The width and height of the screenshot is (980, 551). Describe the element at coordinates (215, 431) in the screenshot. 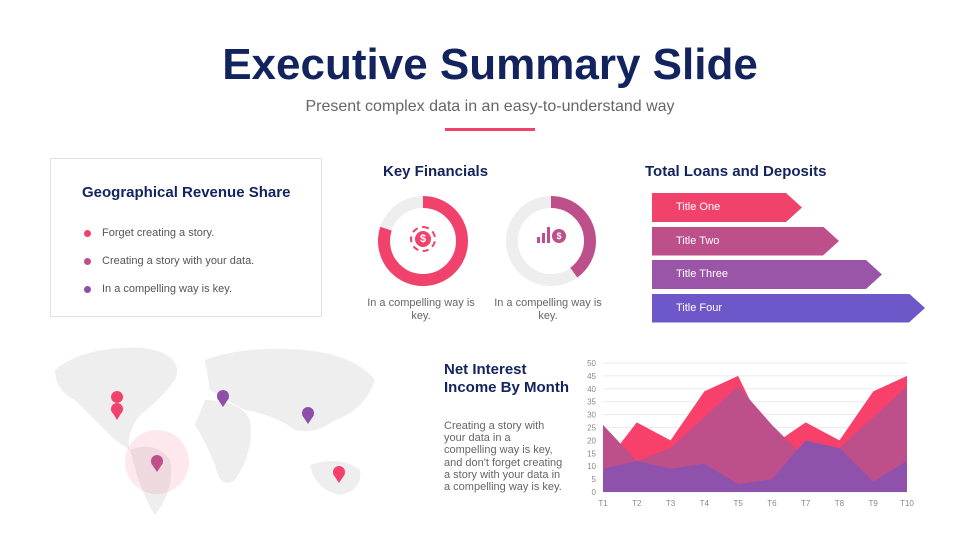

I see `world-map` at that location.